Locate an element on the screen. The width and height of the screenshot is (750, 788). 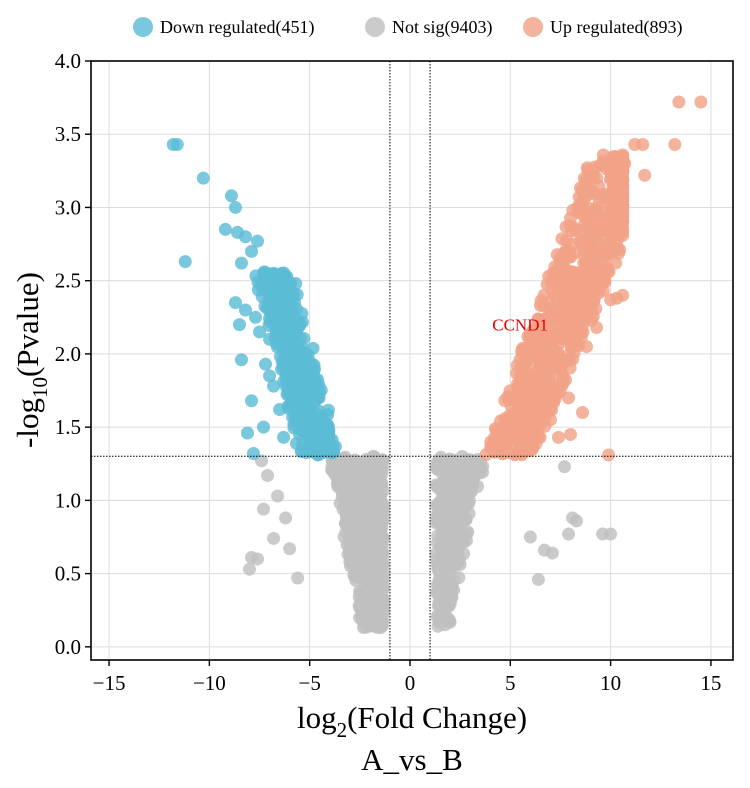
legend-marker is located at coordinates (533, 27).